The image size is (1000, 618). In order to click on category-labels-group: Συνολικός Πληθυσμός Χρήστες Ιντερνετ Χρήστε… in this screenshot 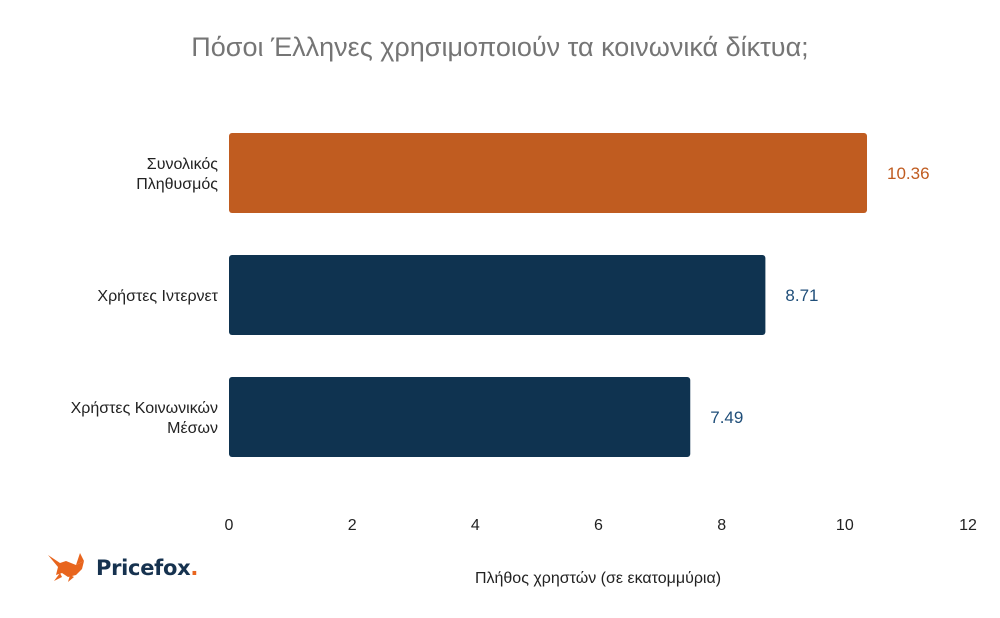, I will do `click(145, 296)`.